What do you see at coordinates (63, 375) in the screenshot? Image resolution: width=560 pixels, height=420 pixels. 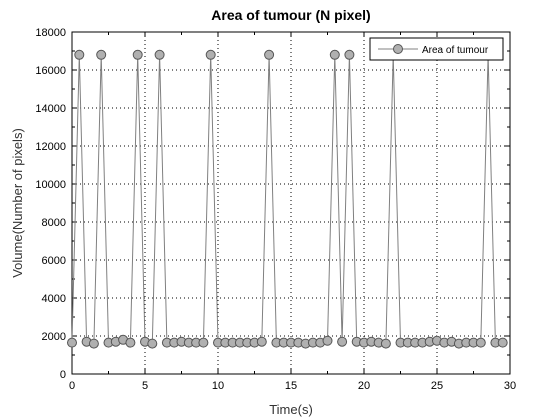 I see `y-tick-label: 0` at bounding box center [63, 375].